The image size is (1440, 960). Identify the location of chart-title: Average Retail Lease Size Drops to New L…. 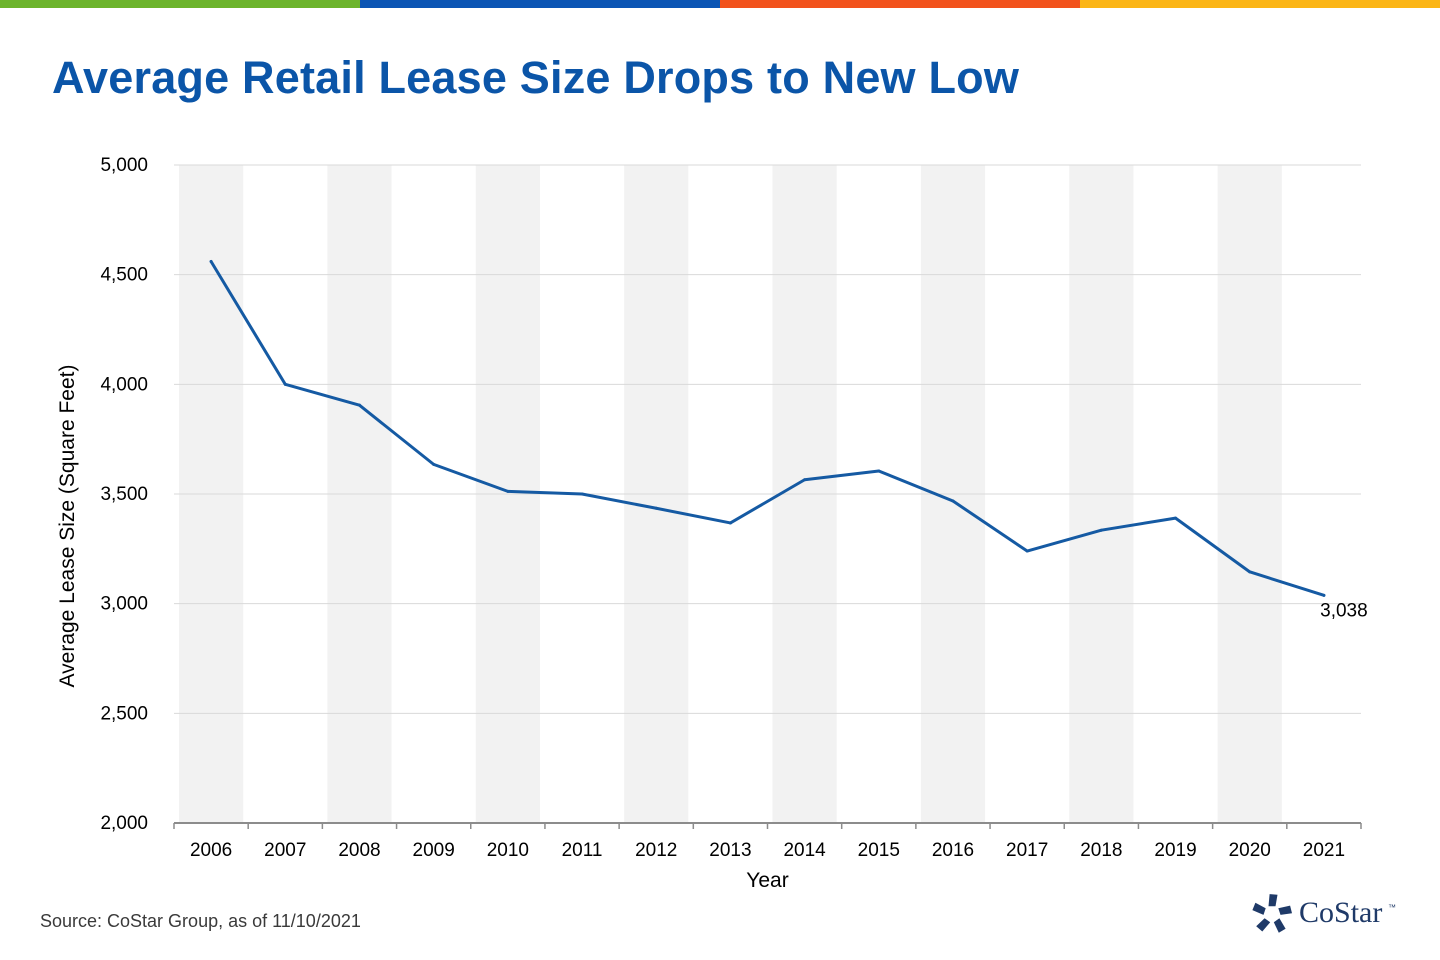
(536, 77).